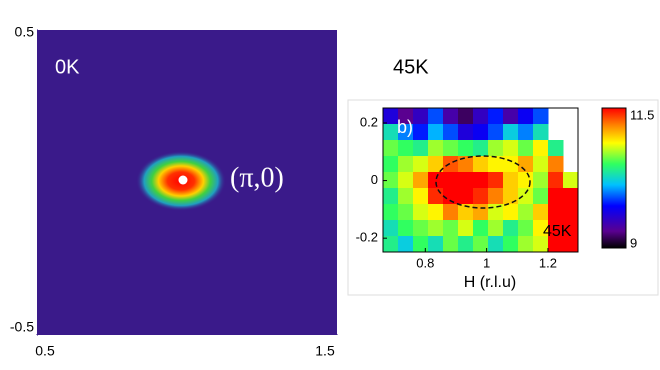  Describe the element at coordinates (425, 262) in the screenshot. I see `x-tick-label: 0.8` at that location.